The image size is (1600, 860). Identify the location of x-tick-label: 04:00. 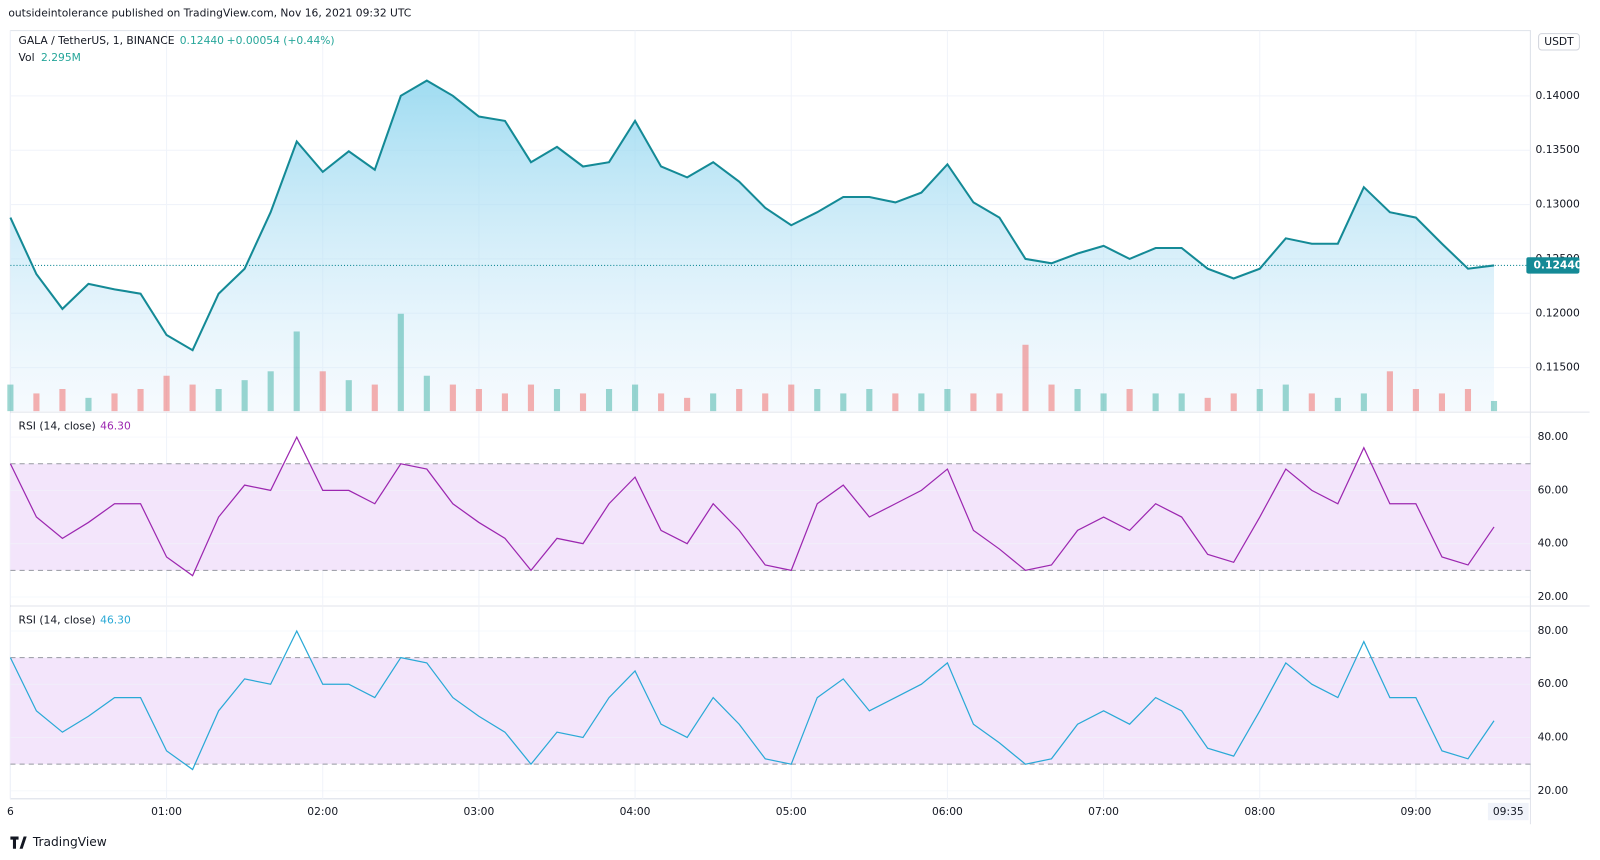
(635, 811).